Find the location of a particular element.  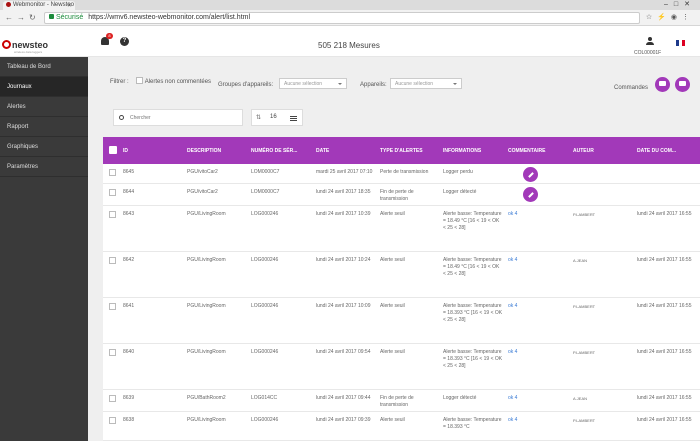

cell-information: Alerte basse: Temperature = 18.393 °C is located at coordinates (472, 423).